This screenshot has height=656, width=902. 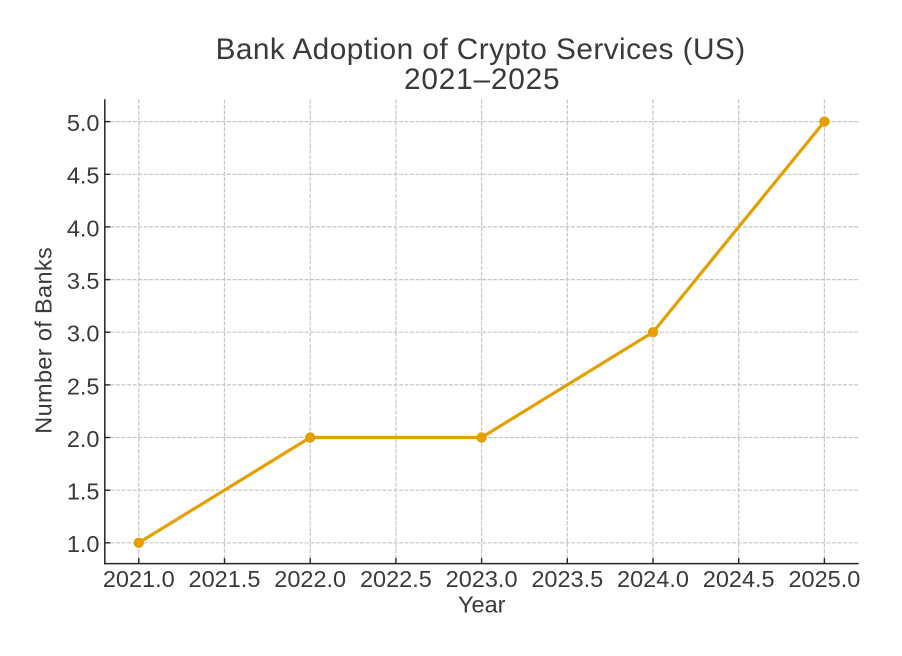 What do you see at coordinates (83, 281) in the screenshot?
I see `svg-text: 3.5` at bounding box center [83, 281].